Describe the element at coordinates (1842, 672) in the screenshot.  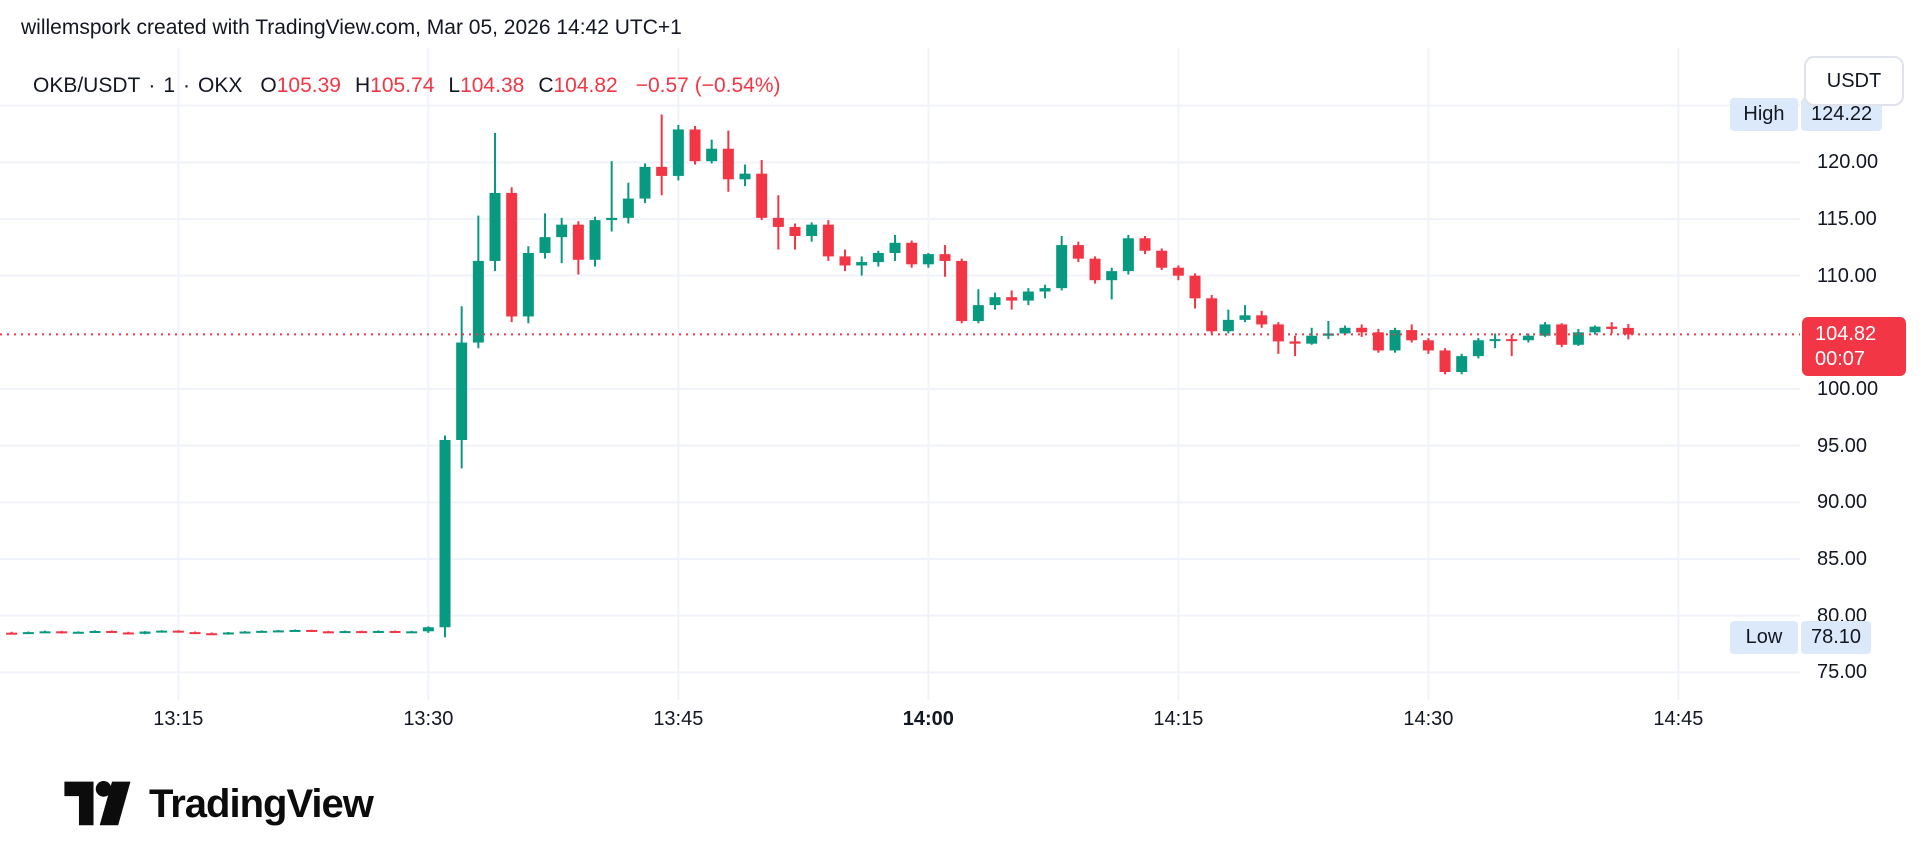
I see `price-tick-label: 75.00` at that location.